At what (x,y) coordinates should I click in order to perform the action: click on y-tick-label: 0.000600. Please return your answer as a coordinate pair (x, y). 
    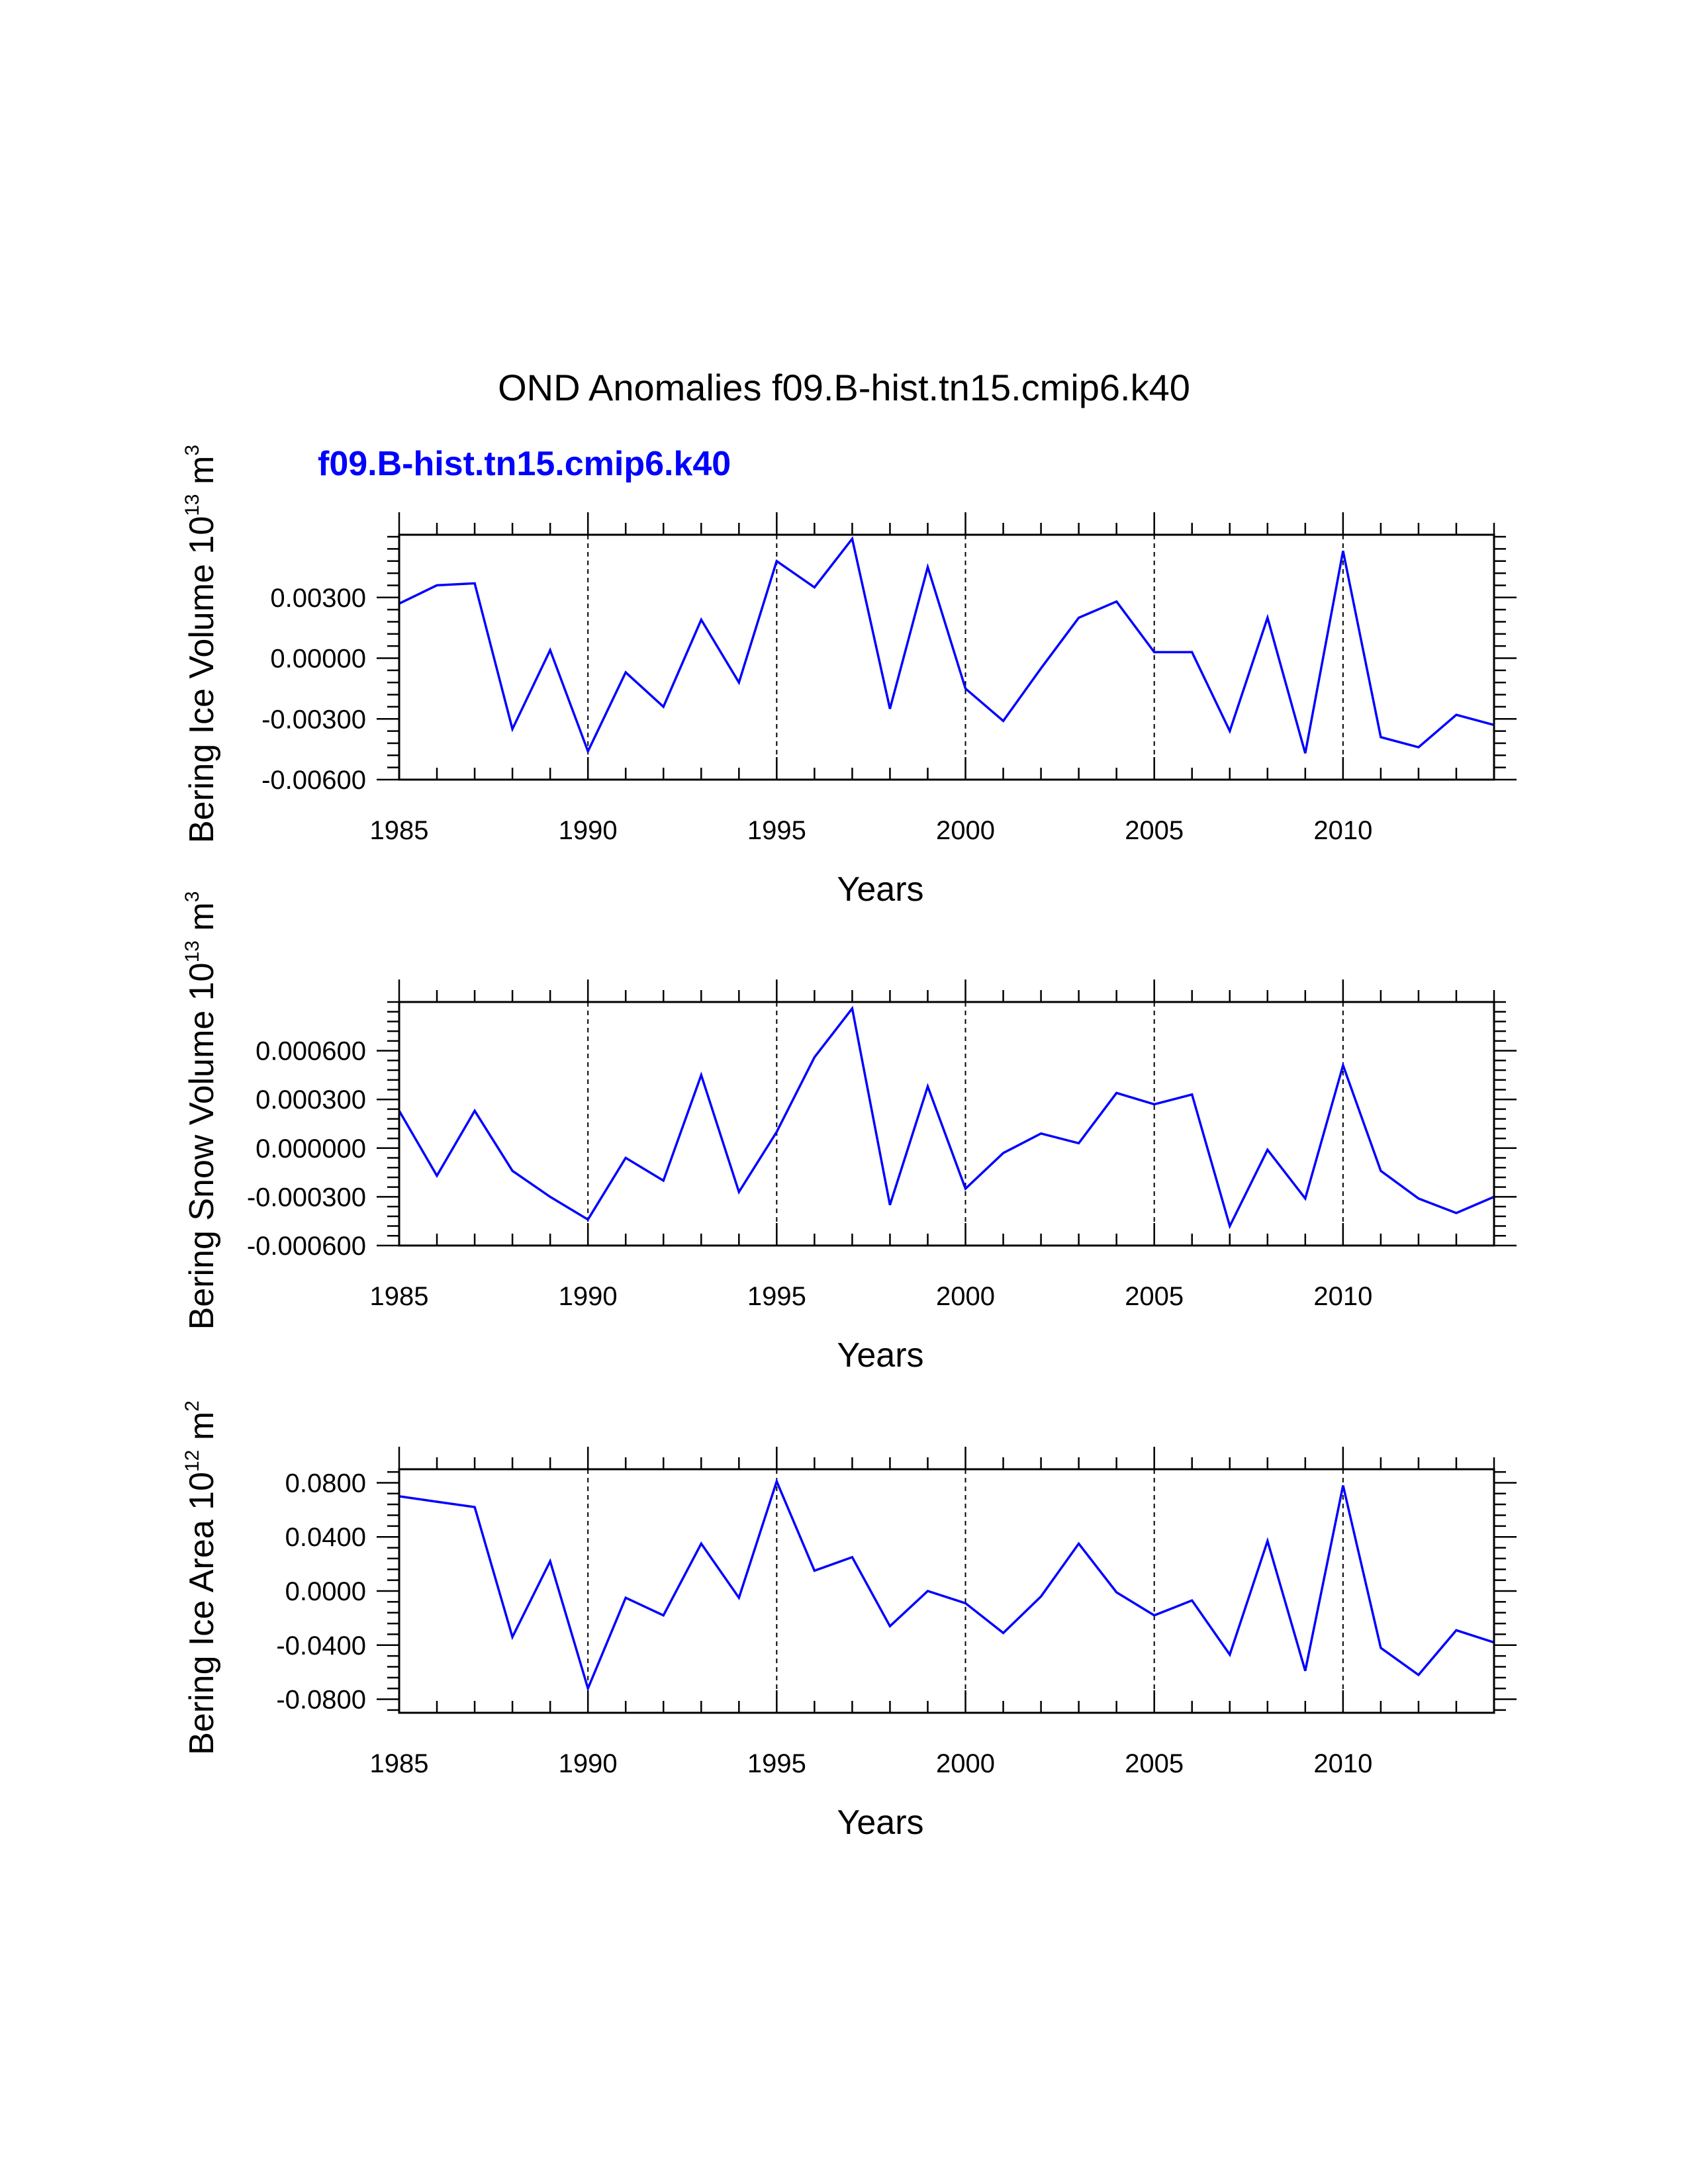
    Looking at the image, I should click on (311, 1051).